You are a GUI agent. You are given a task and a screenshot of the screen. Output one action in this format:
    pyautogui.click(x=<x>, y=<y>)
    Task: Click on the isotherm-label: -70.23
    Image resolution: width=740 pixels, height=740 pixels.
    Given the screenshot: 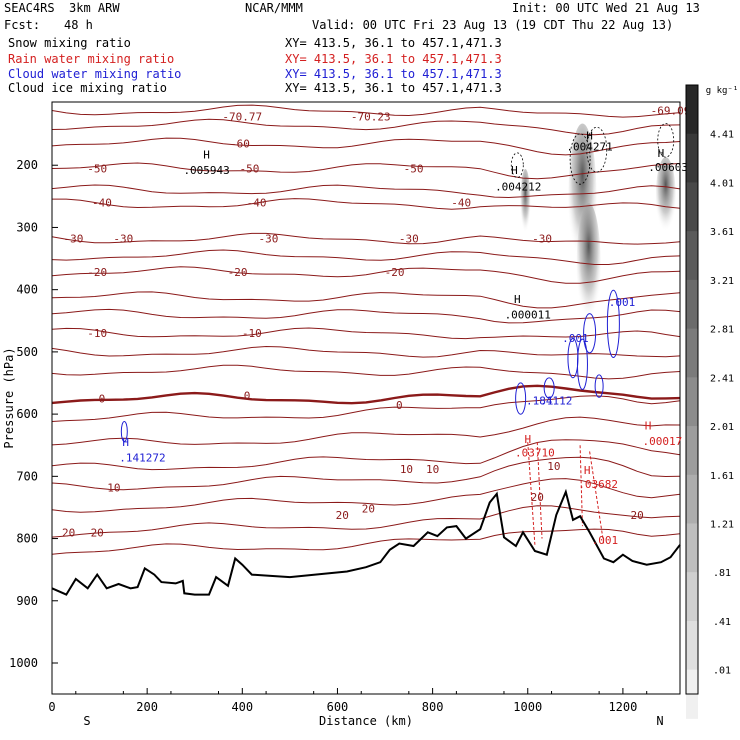 What is the action you would take?
    pyautogui.click(x=371, y=117)
    